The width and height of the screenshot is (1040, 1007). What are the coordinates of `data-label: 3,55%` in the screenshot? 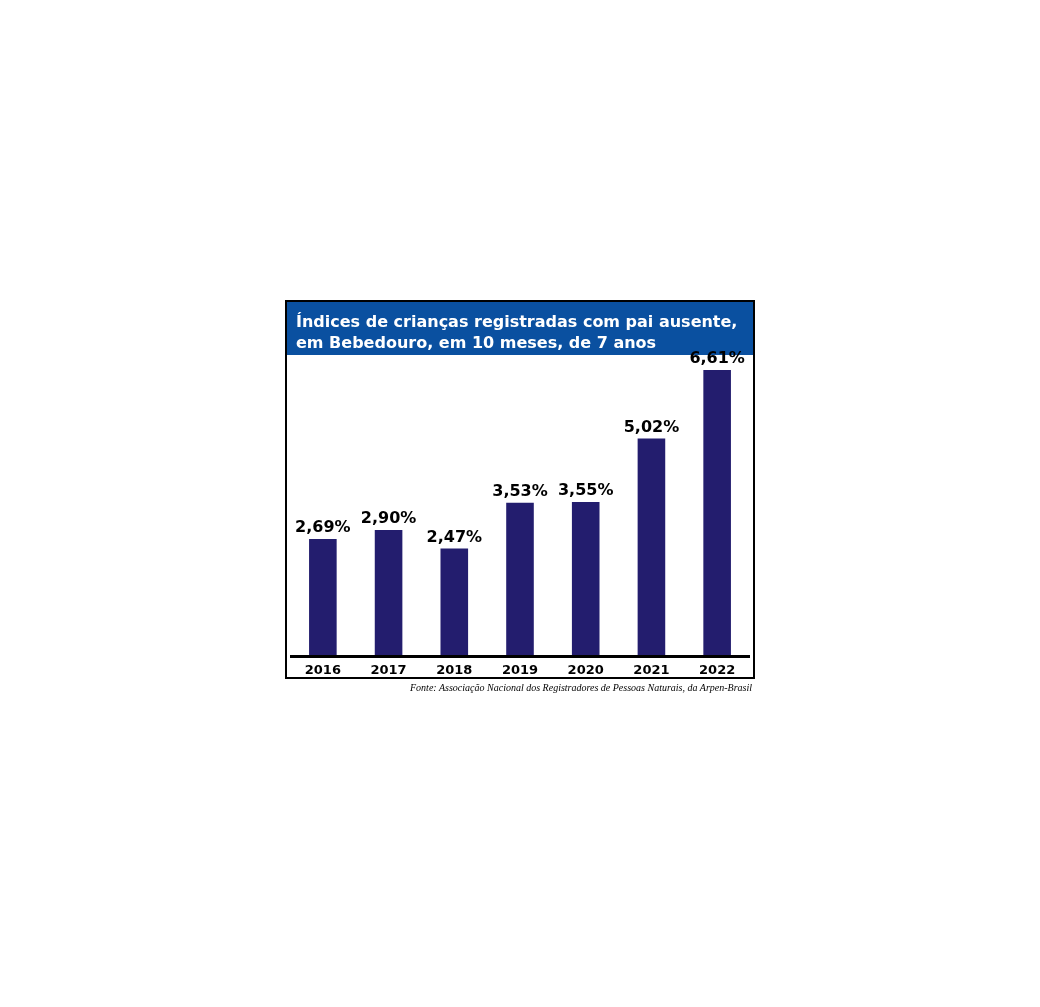 It's located at (585, 489).